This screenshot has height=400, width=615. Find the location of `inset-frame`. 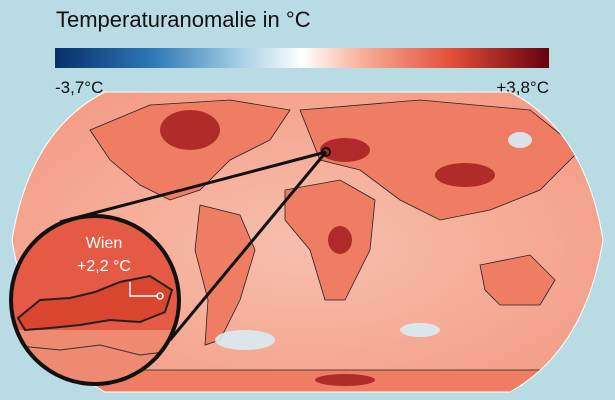

inset-frame is located at coordinates (95, 300).